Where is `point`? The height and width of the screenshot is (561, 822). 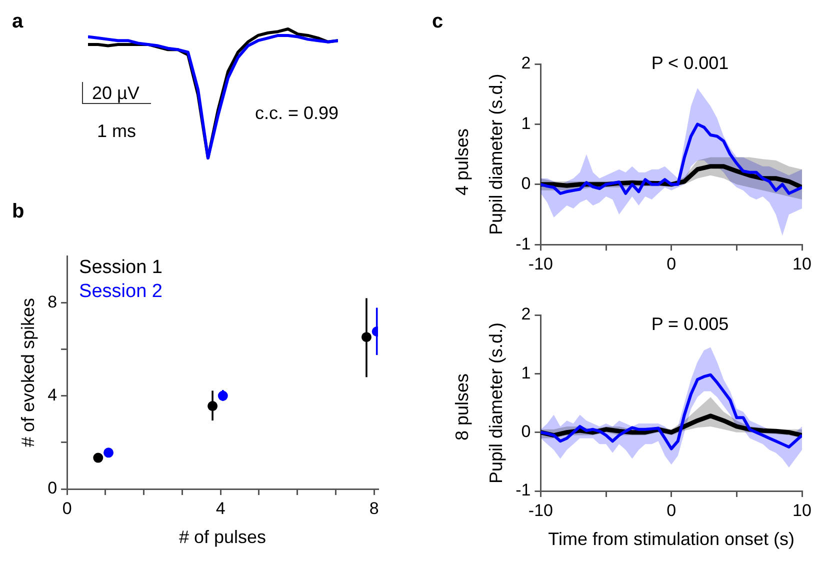 point is located at coordinates (98, 457).